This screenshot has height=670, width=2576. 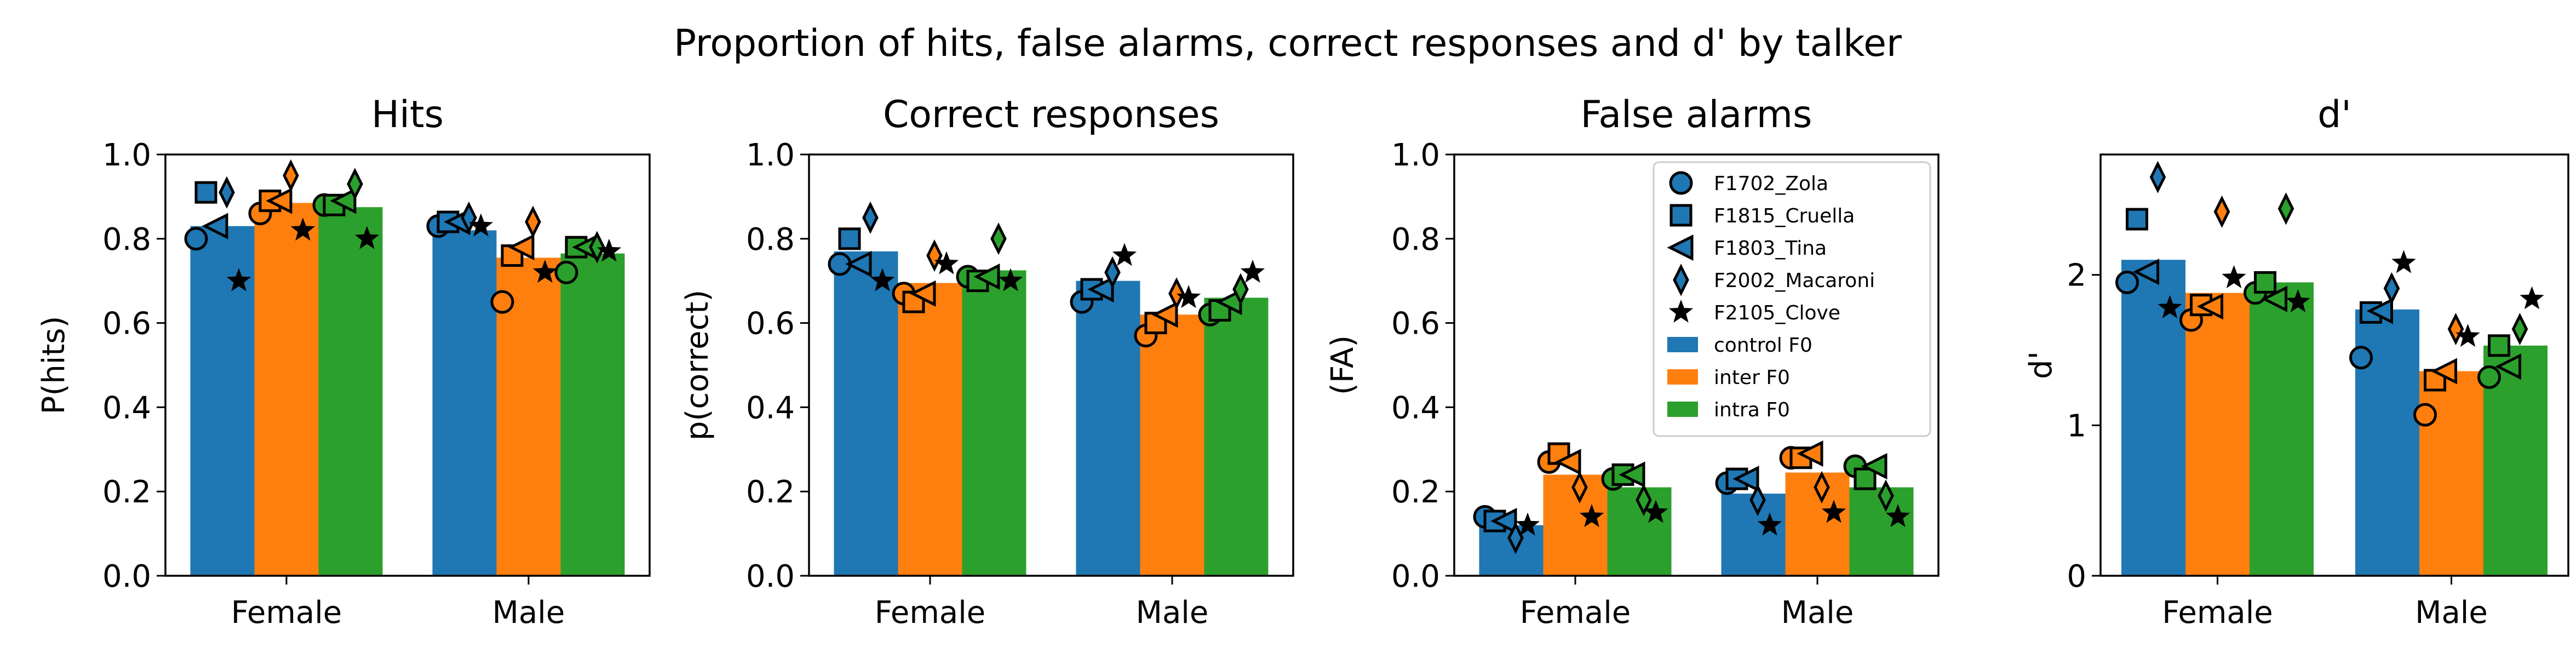 What do you see at coordinates (2076, 426) in the screenshot?
I see `y-tick-label: 1` at bounding box center [2076, 426].